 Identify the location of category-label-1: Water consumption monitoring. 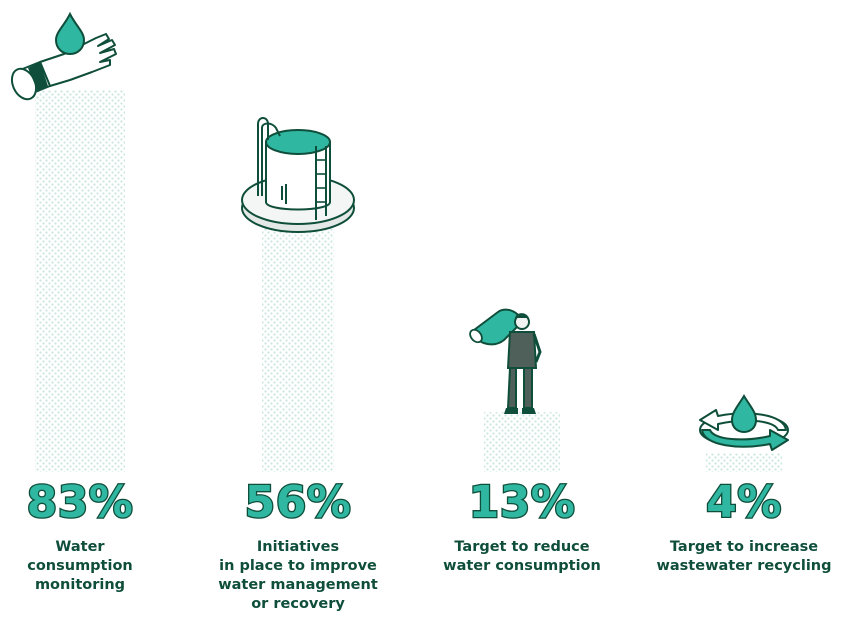
(80, 566).